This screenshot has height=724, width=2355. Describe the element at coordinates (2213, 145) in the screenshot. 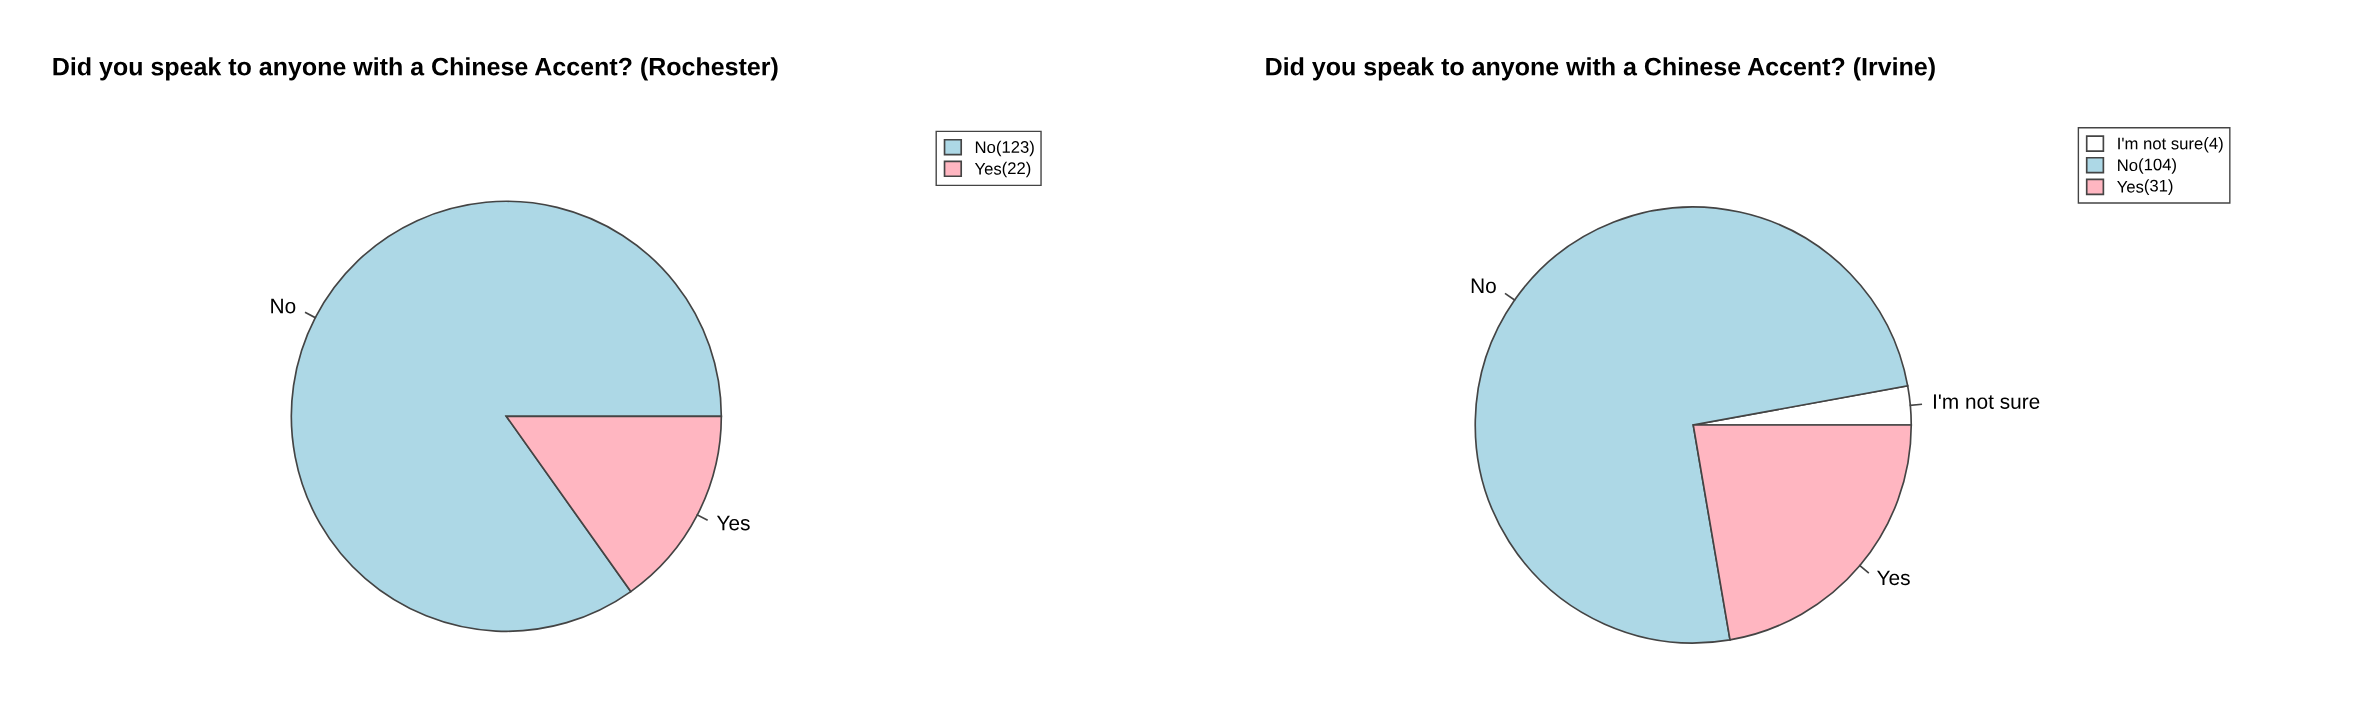

I see `data-label: (4)` at that location.